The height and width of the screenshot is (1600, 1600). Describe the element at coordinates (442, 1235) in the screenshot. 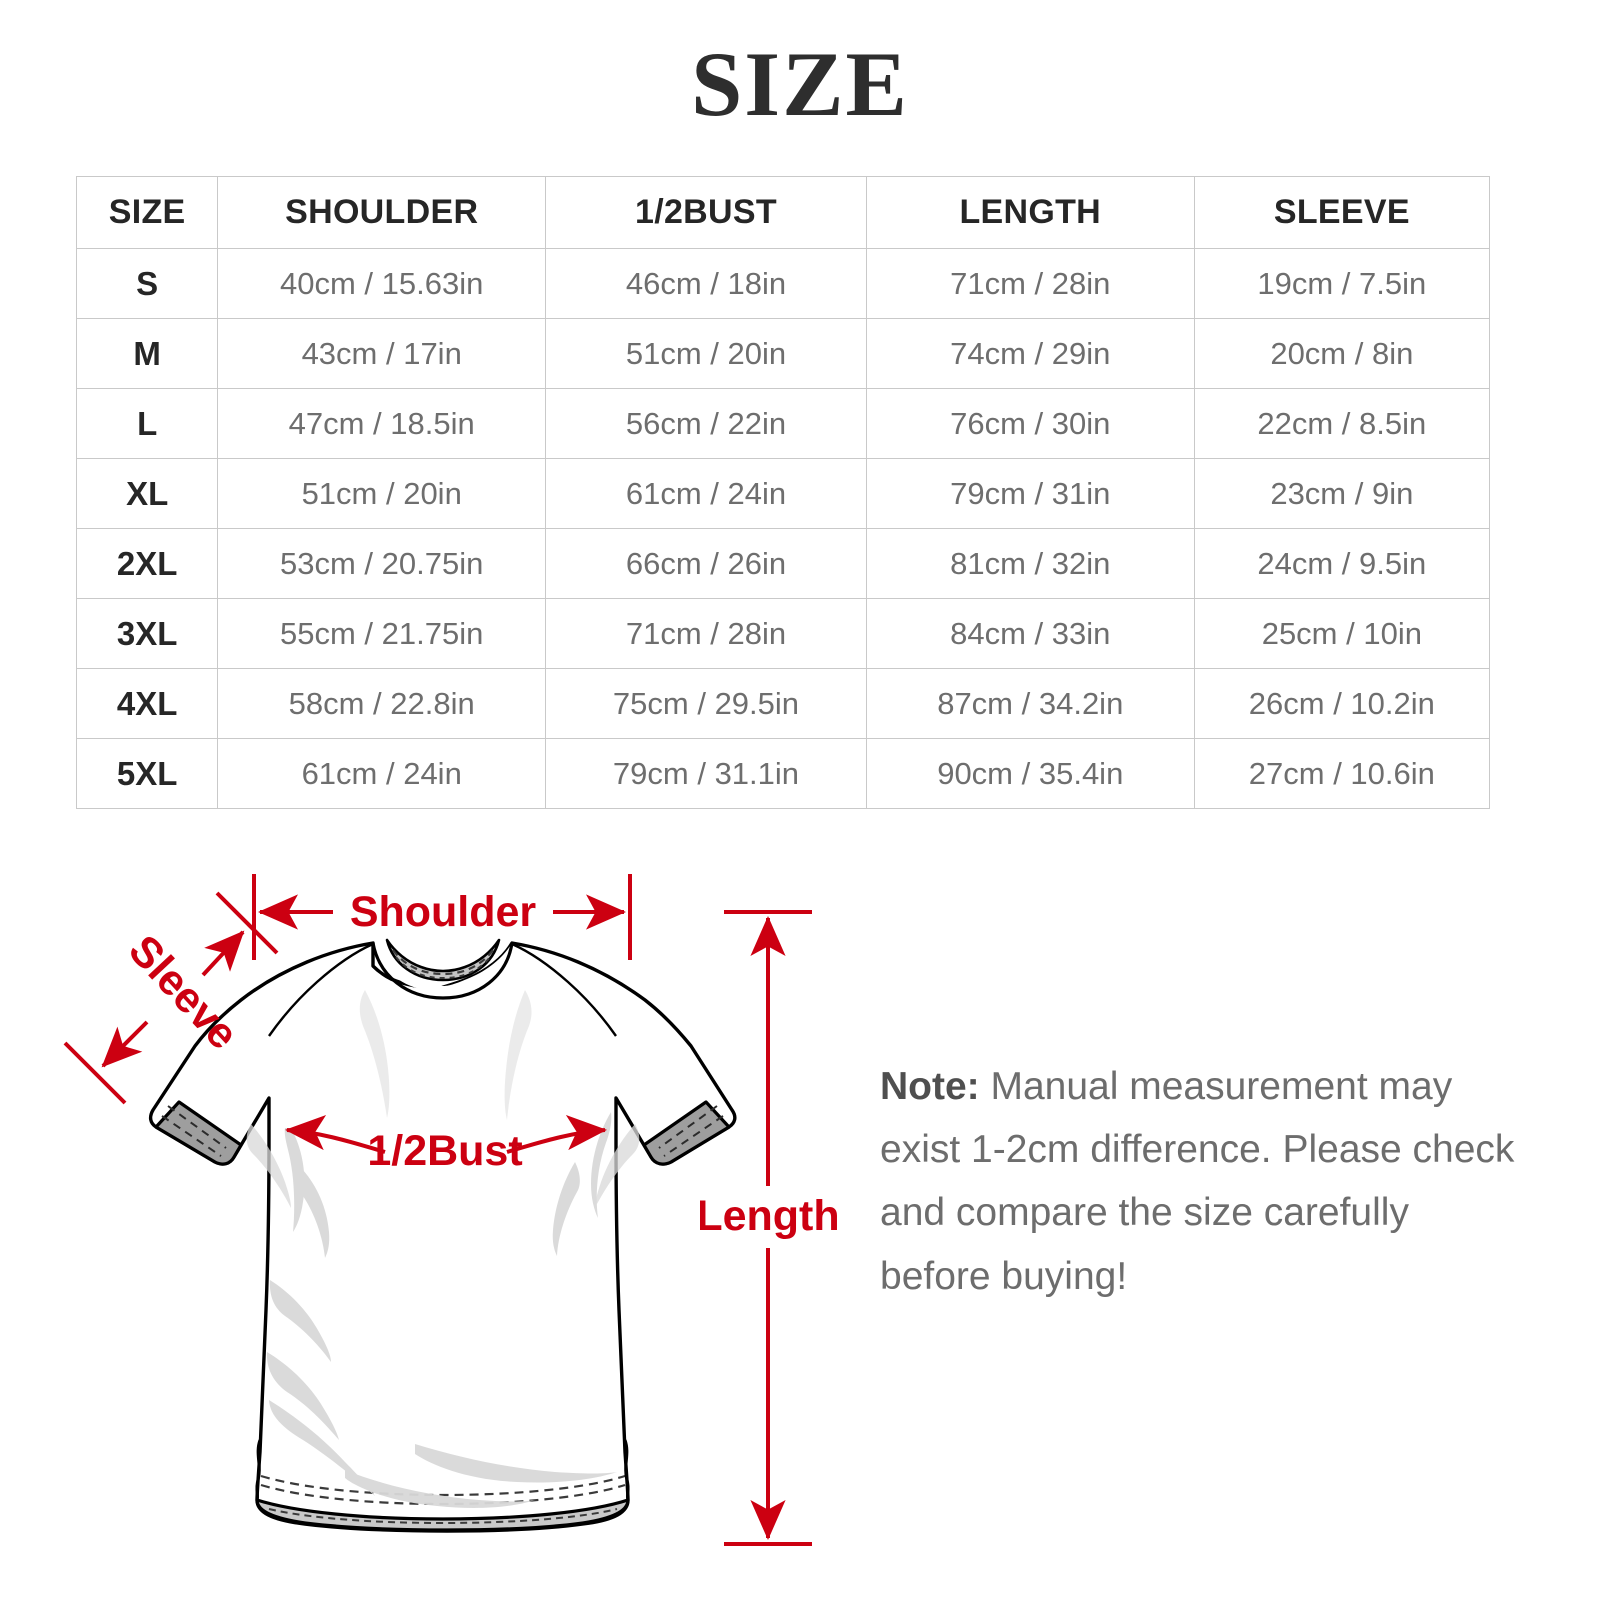

I see `tshirt-graphic` at that location.